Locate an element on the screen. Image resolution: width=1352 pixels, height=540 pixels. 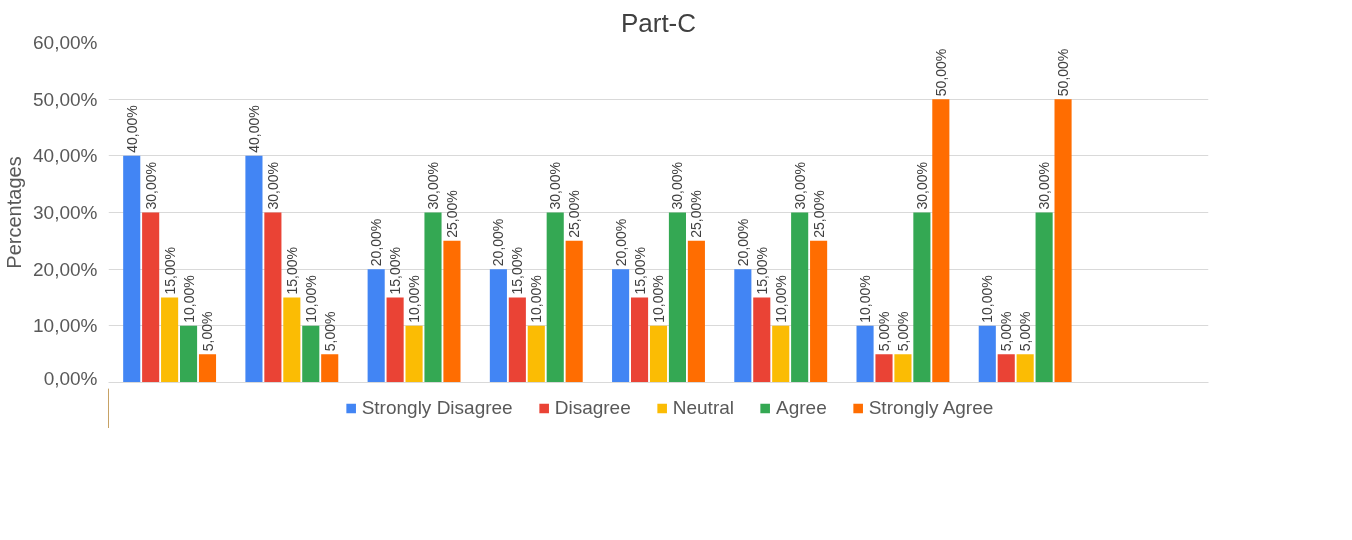
y-tick-label: 20,00% is located at coordinates (65, 269).